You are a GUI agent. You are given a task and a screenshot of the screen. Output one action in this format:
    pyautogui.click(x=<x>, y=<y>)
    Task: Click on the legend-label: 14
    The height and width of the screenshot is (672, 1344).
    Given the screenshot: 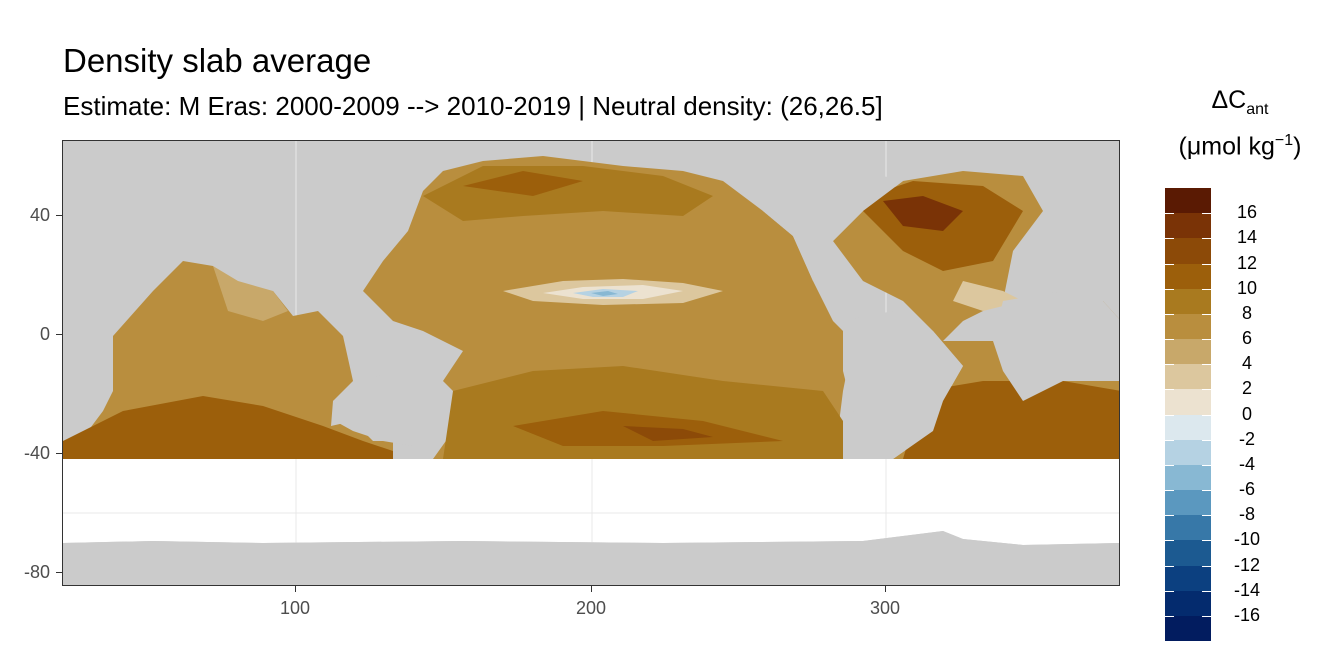 What is the action you would take?
    pyautogui.click(x=1247, y=237)
    